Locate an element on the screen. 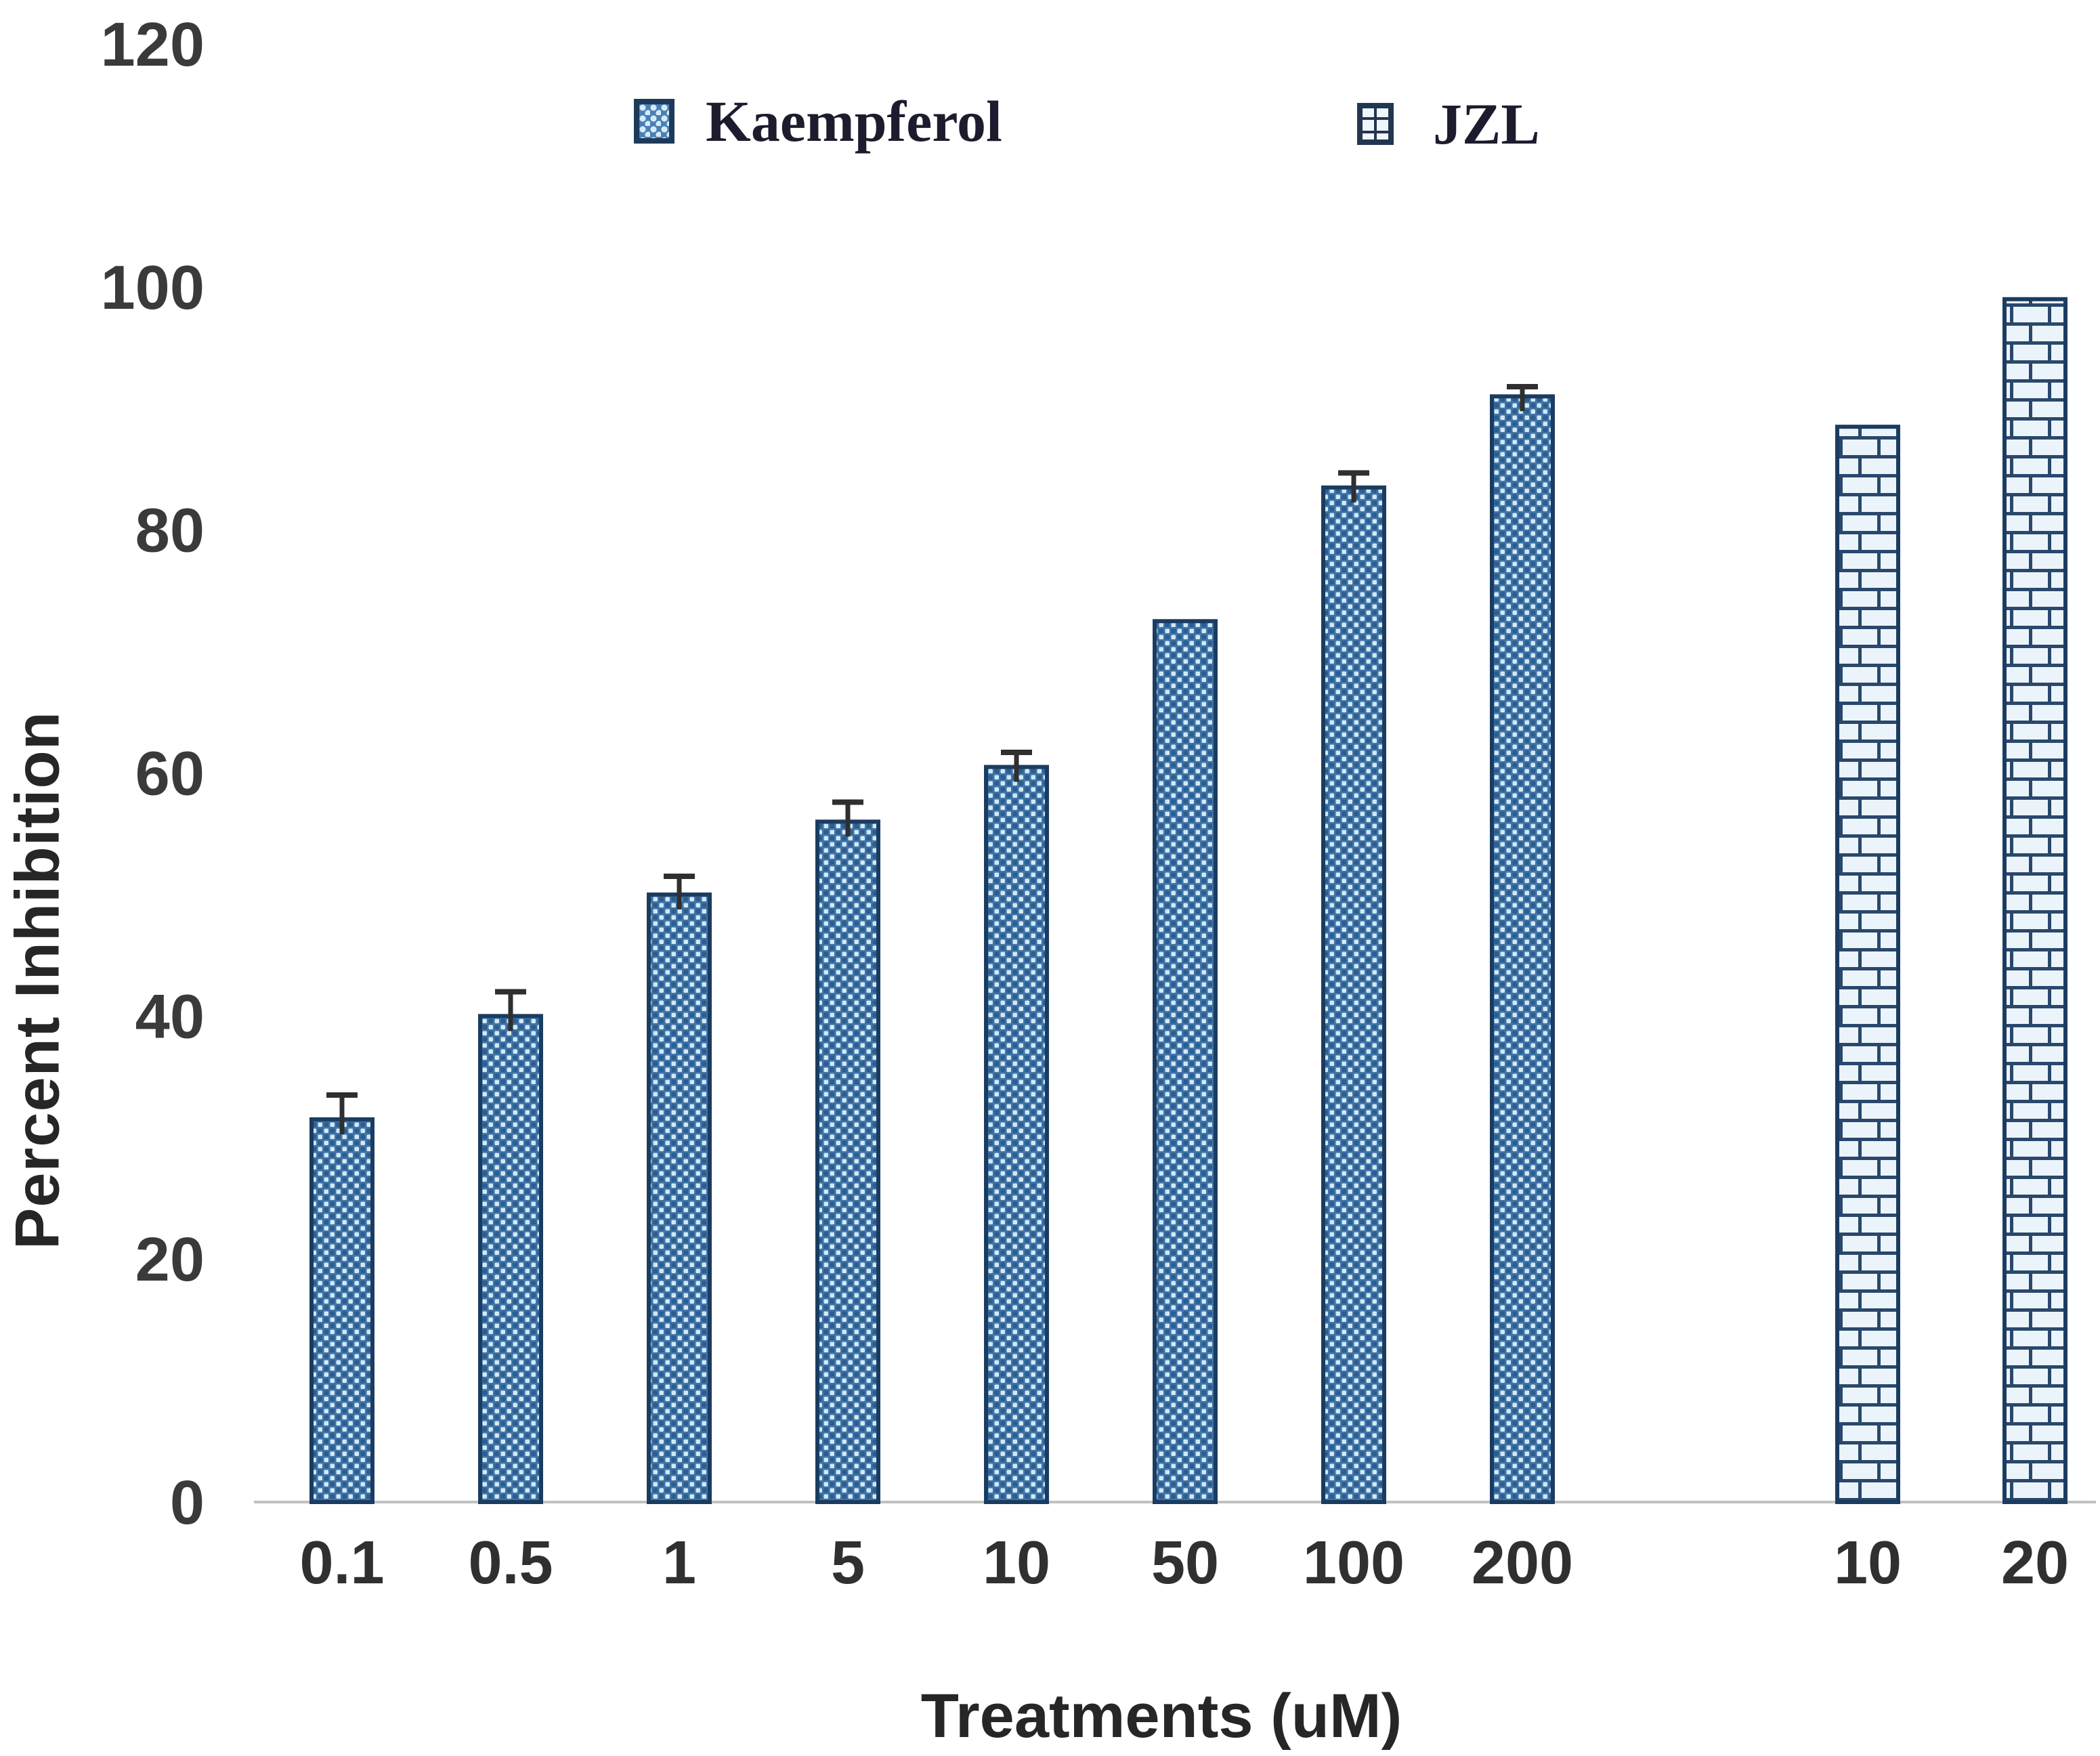  y-tick-label: 120 is located at coordinates (153, 45).